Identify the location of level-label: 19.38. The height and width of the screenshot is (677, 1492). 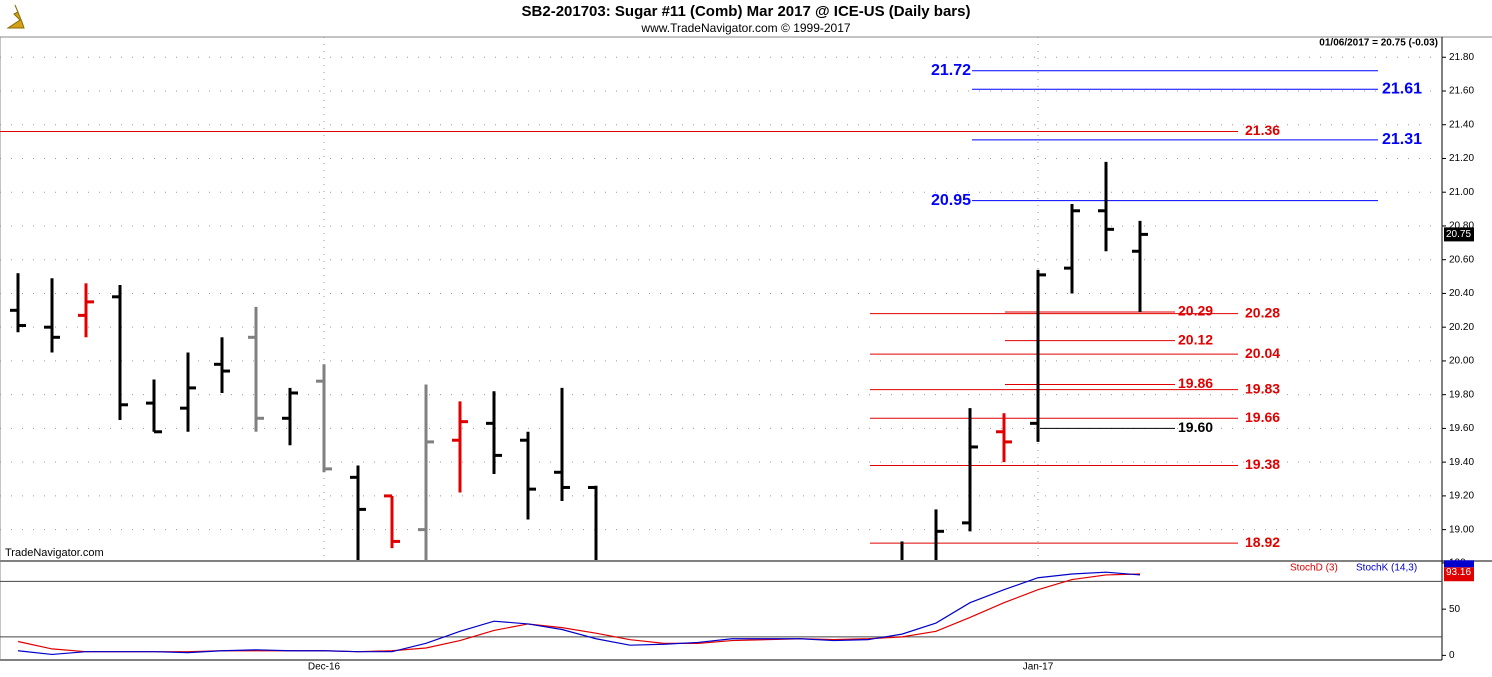
(1262, 464).